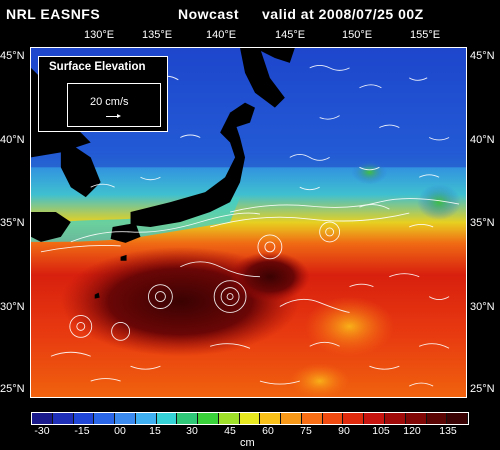 Image resolution: width=500 pixels, height=450 pixels. I want to click on colorbar, so click(250, 418).